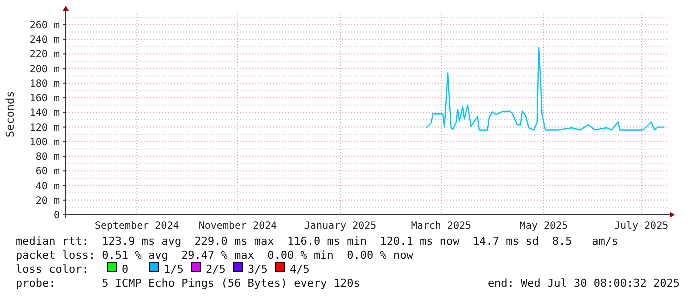 Image resolution: width=697 pixels, height=297 pixels. What do you see at coordinates (174, 269) in the screenshot?
I see `legend-label: 1/5` at bounding box center [174, 269].